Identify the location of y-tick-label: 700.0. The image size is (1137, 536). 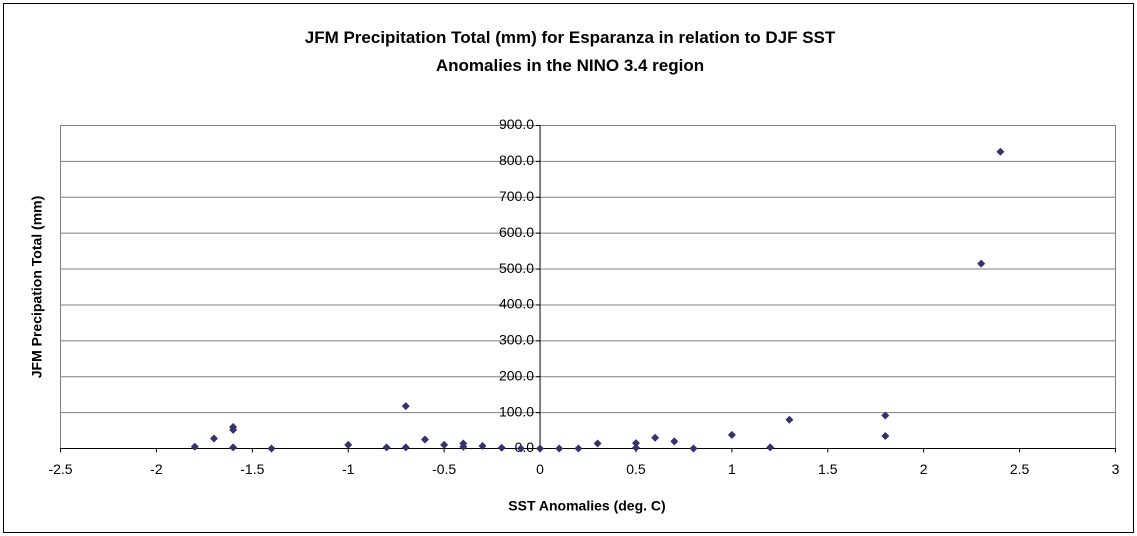
(516, 196).